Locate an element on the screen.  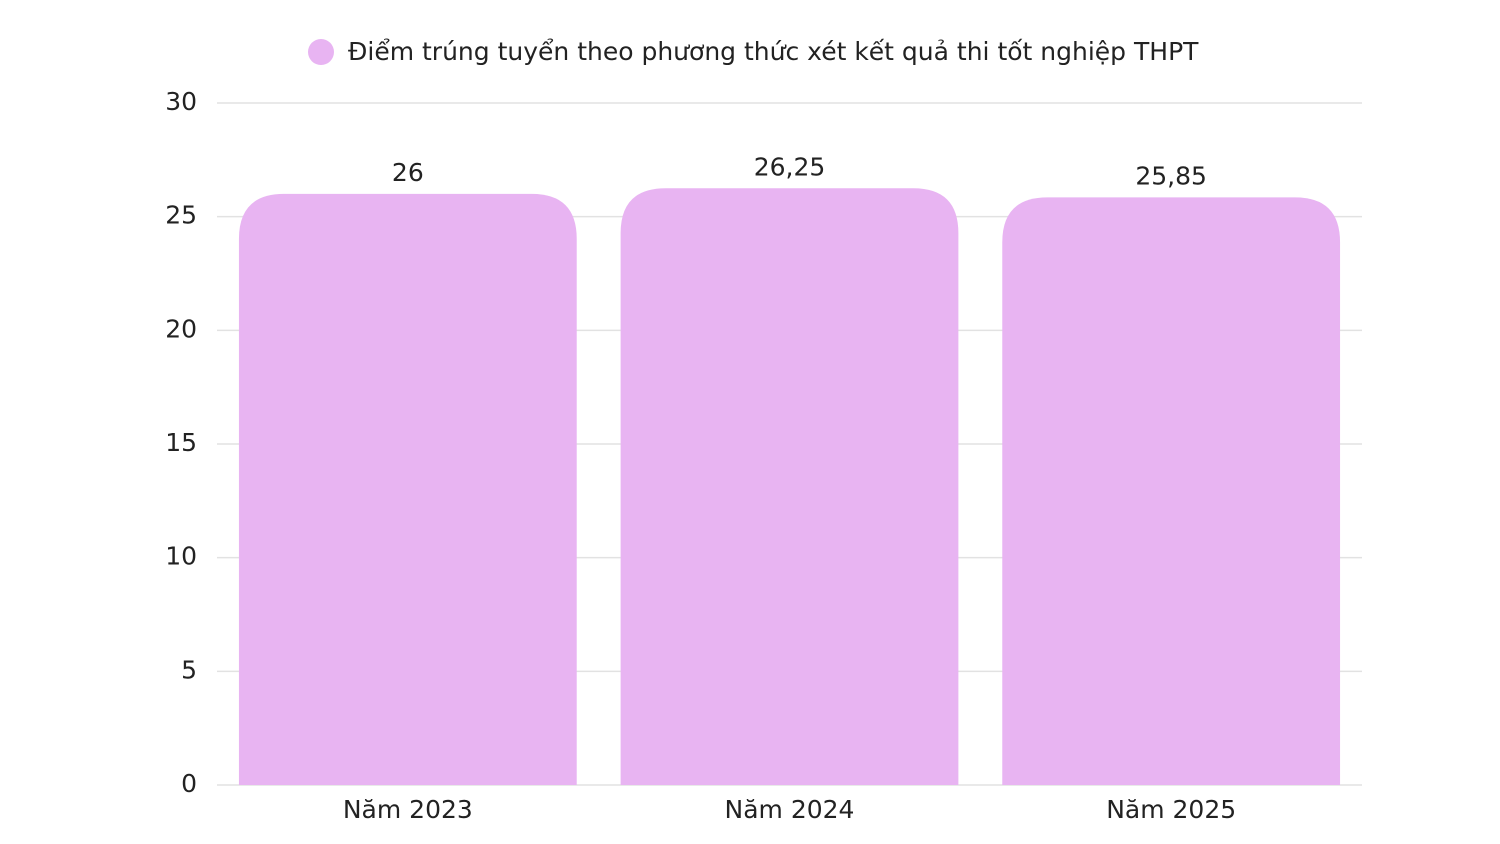
y-tick-label: 30 is located at coordinates (181, 101).